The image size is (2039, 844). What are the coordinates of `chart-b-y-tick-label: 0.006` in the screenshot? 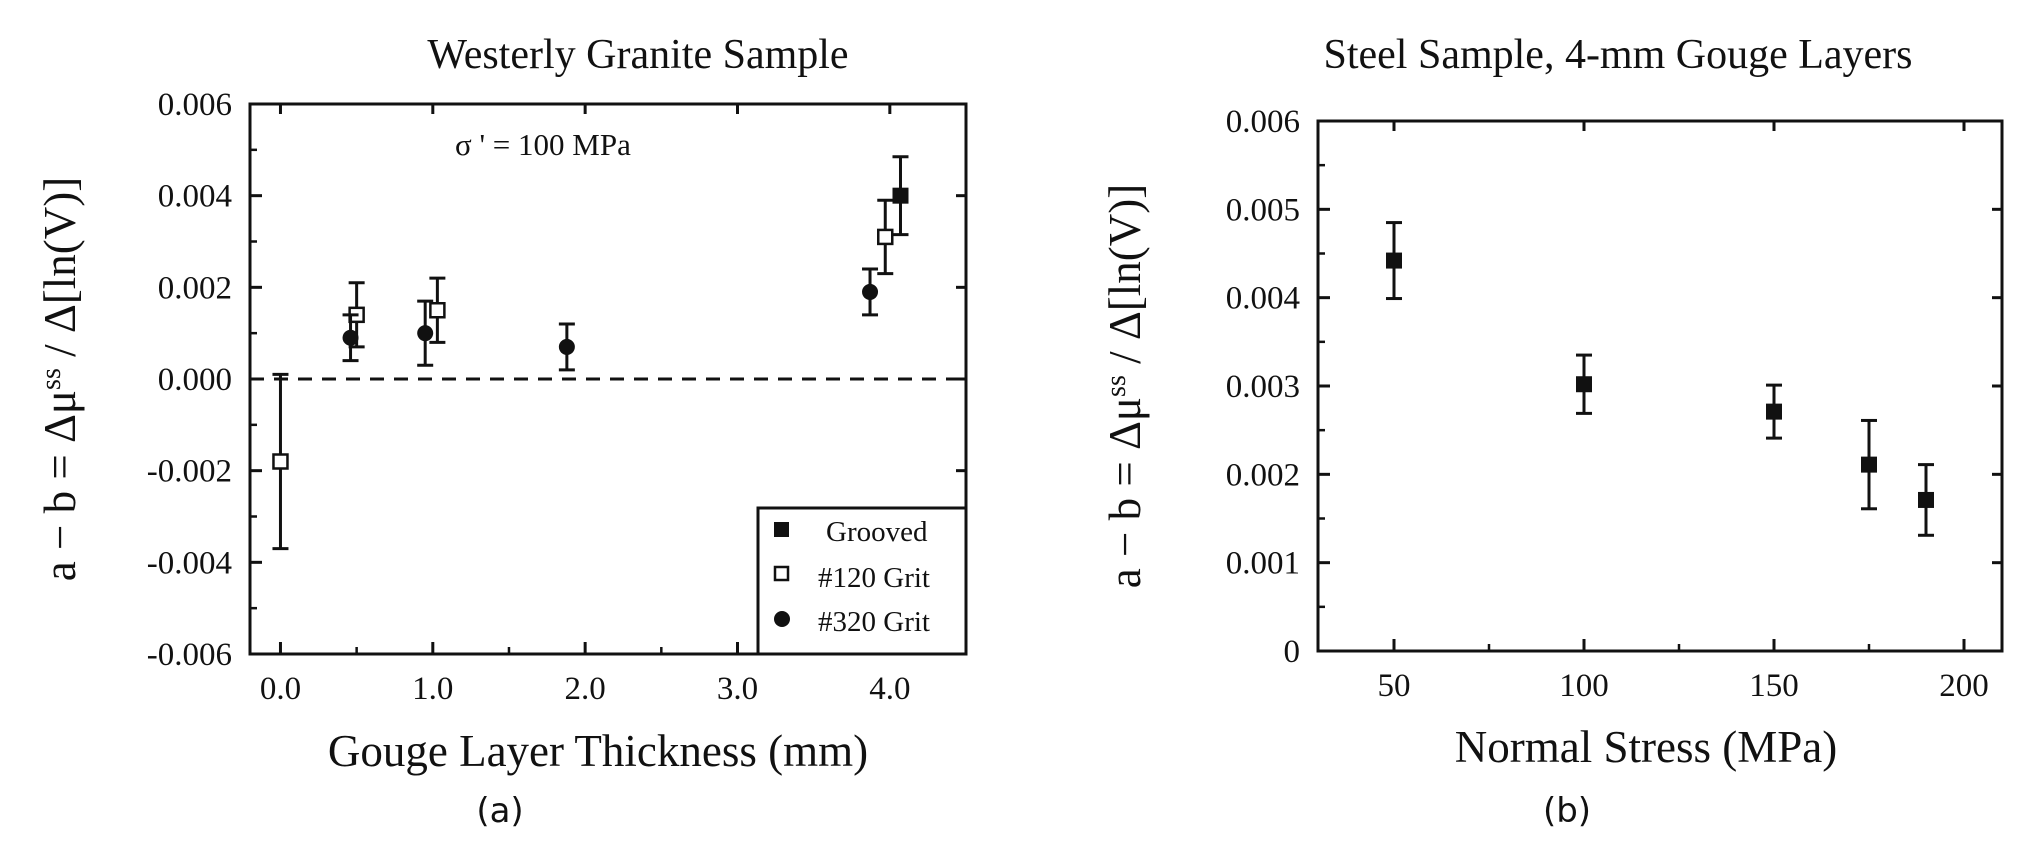 It's located at (1263, 122).